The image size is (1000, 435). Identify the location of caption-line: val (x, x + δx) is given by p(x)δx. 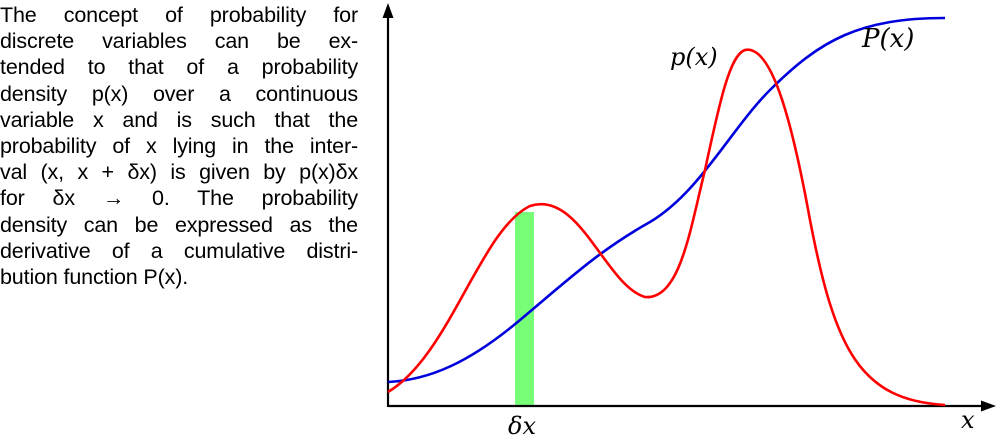
(179, 172).